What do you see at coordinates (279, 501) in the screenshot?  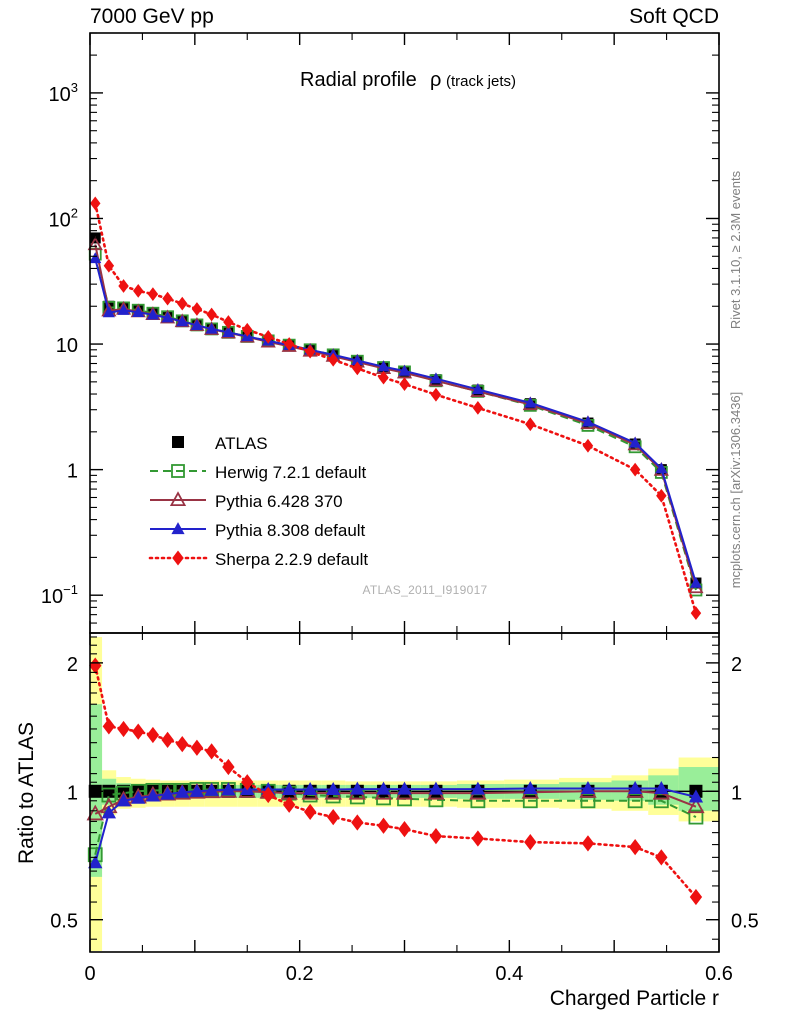 I see `legend-label-pythia6: Pythia 6.428 370` at bounding box center [279, 501].